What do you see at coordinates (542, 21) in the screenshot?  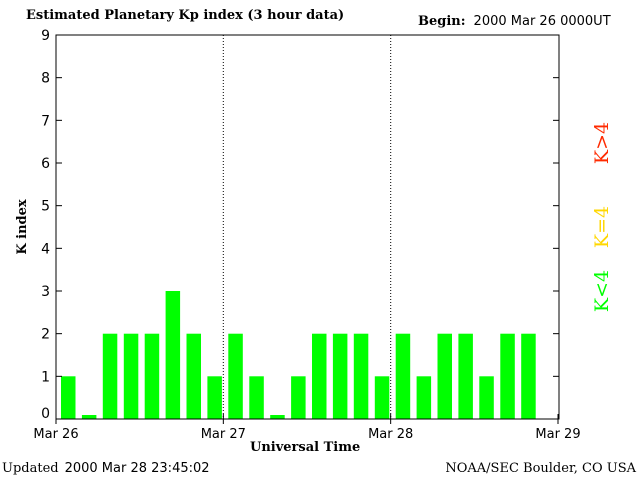 I see `begin-value: 2000 Mar 26 0000UT` at bounding box center [542, 21].